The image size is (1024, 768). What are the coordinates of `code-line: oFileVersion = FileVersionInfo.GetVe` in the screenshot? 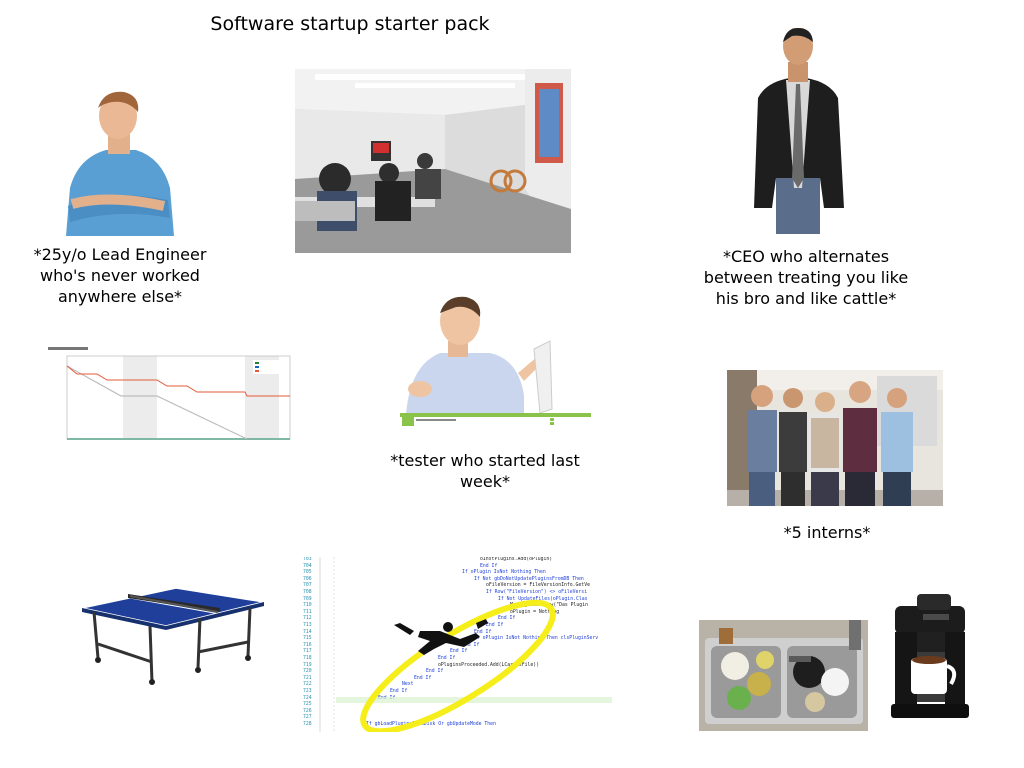 It's located at (538, 586).